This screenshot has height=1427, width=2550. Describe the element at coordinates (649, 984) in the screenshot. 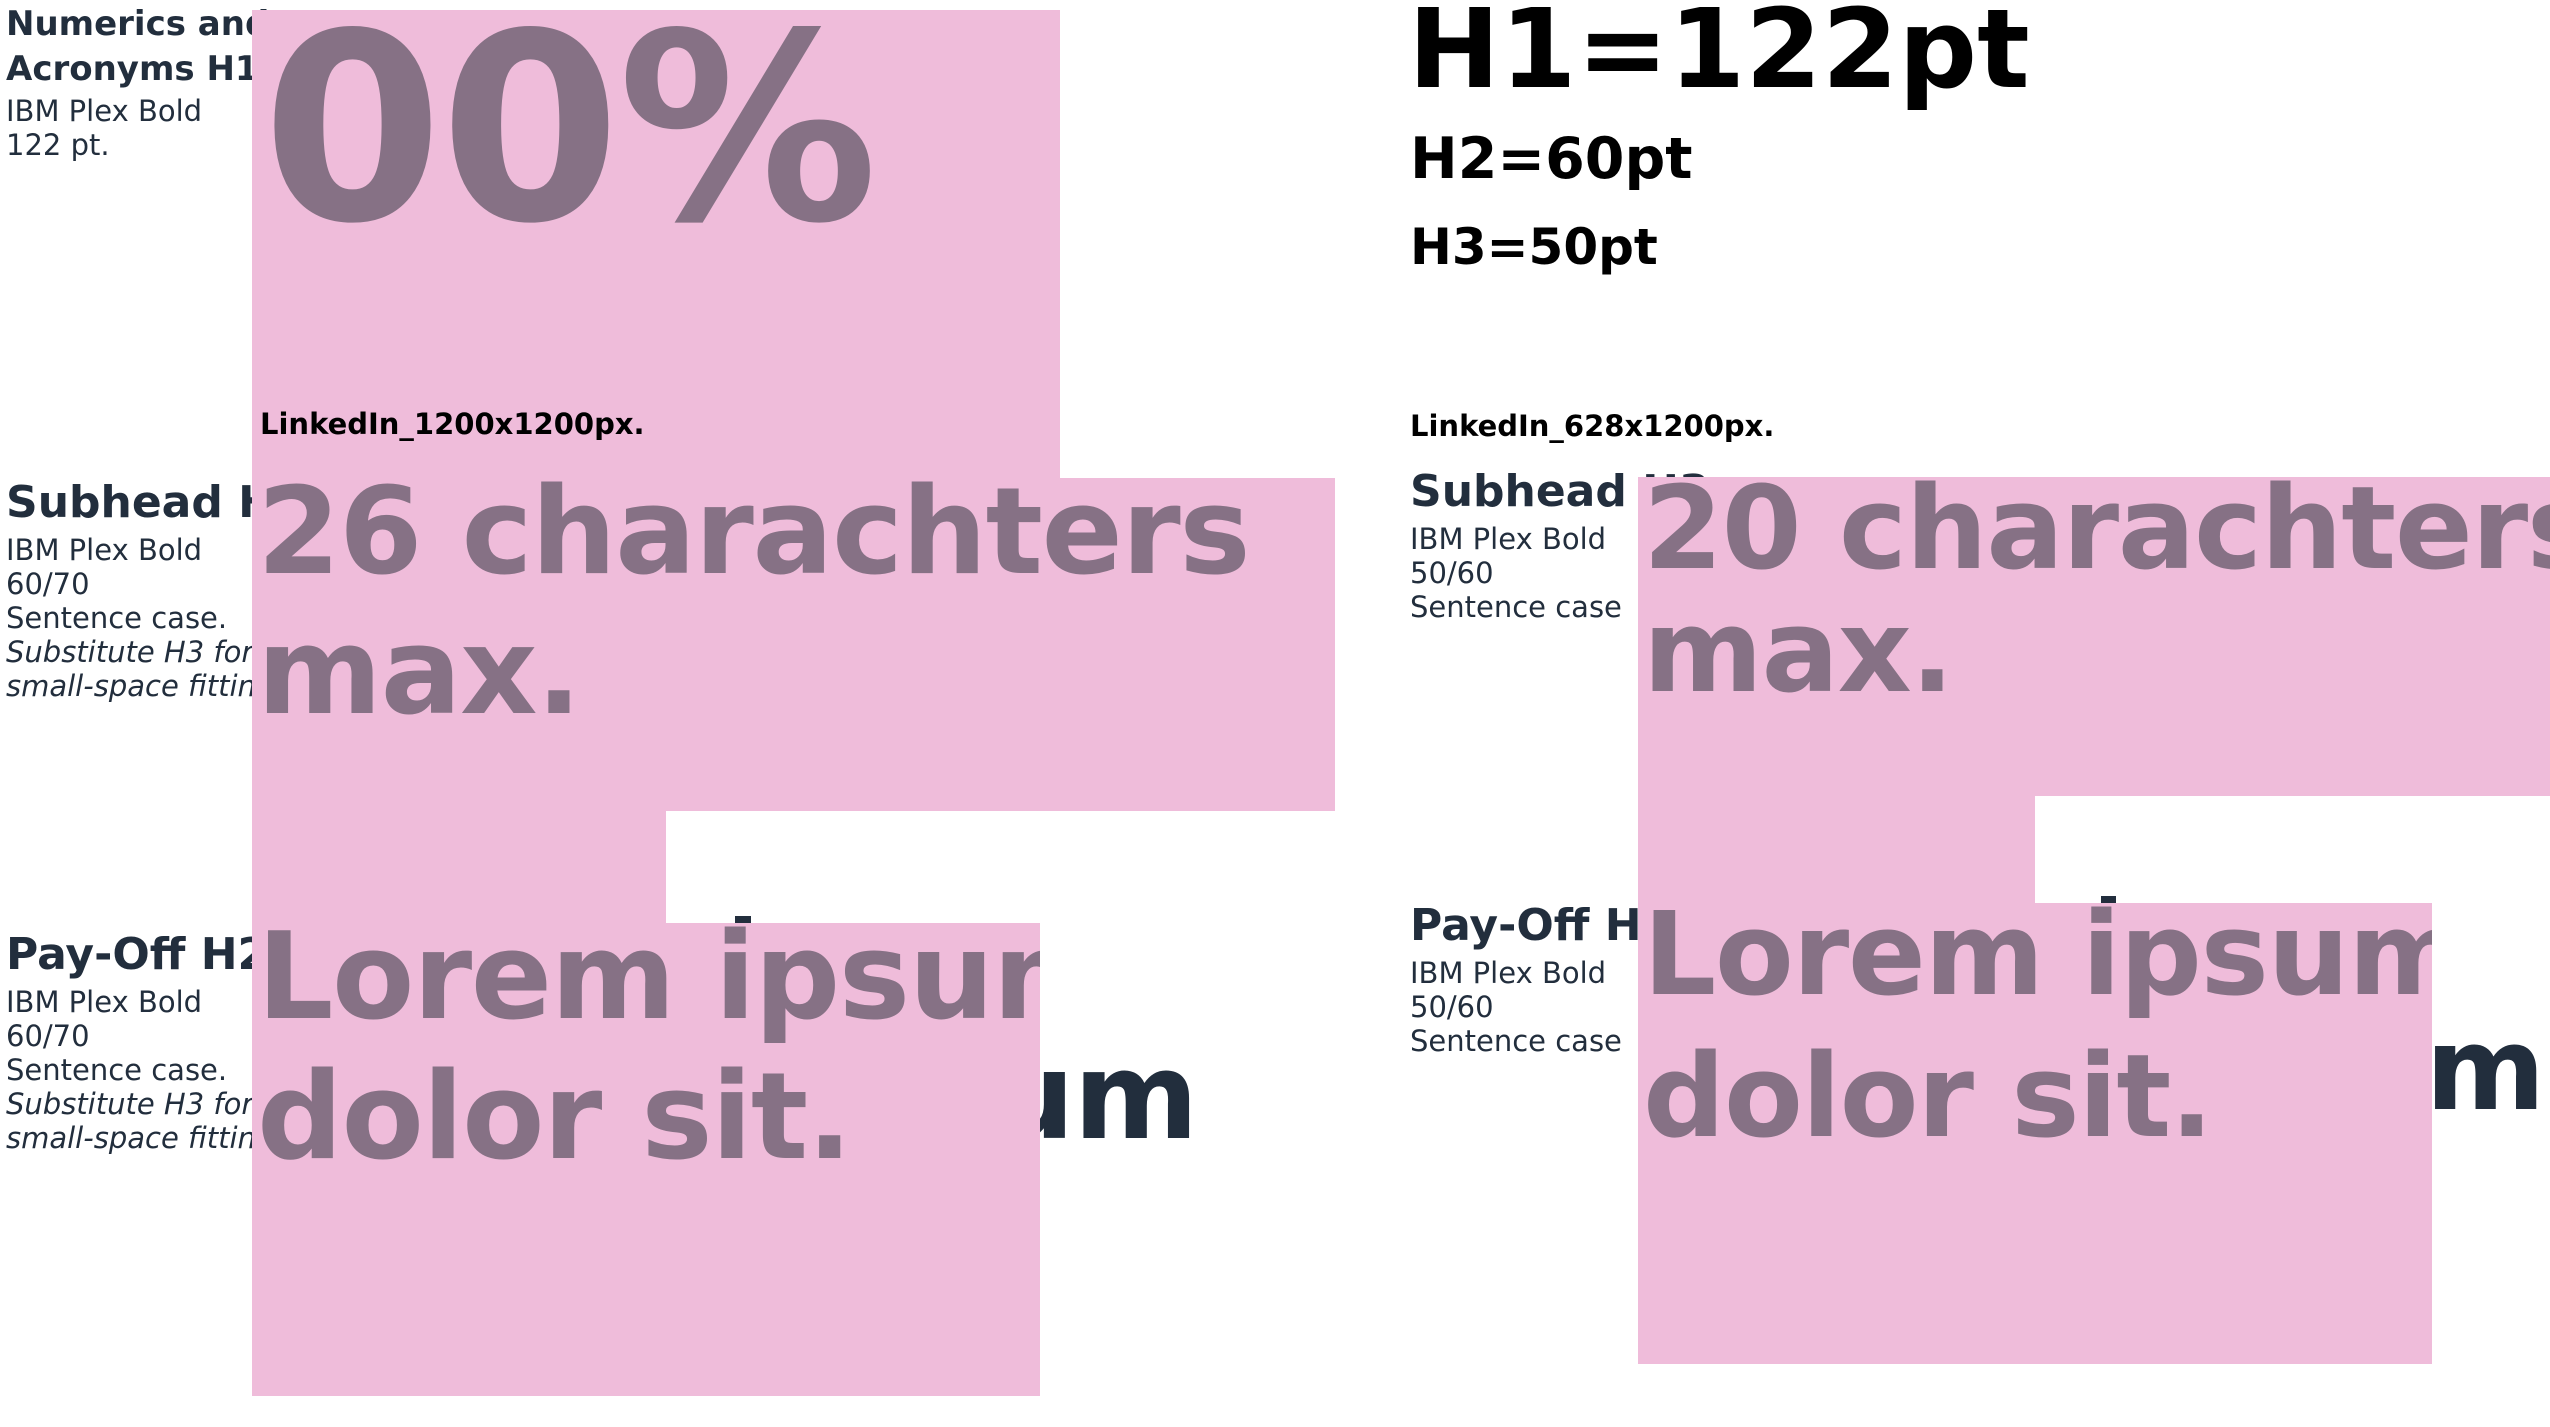

I see `payoff-h2-line1-over-text: Lorem ipsum` at that location.